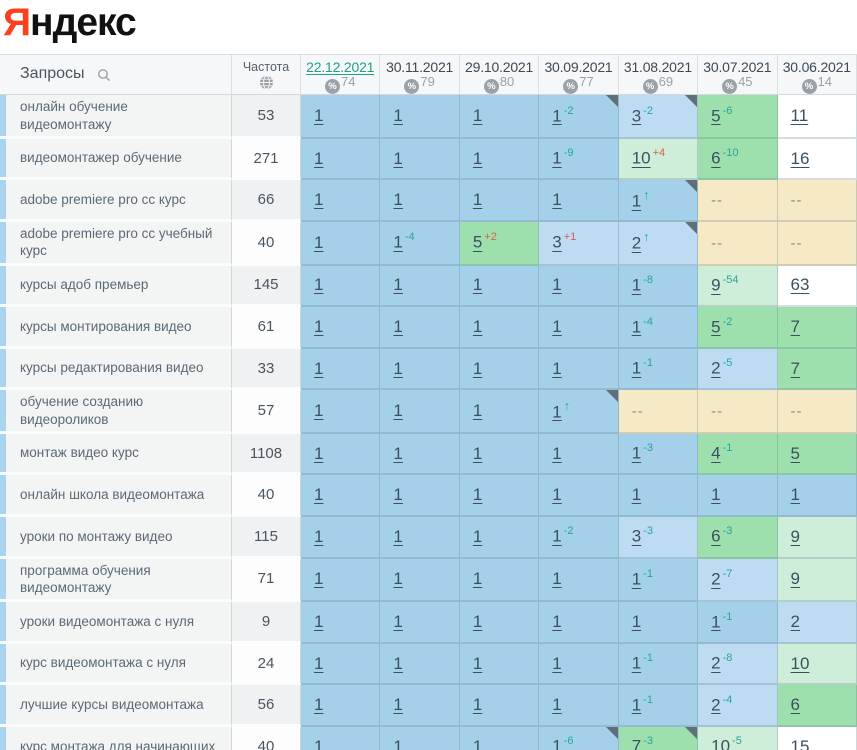  I want to click on position-cell: 3 -3, so click(658, 538).